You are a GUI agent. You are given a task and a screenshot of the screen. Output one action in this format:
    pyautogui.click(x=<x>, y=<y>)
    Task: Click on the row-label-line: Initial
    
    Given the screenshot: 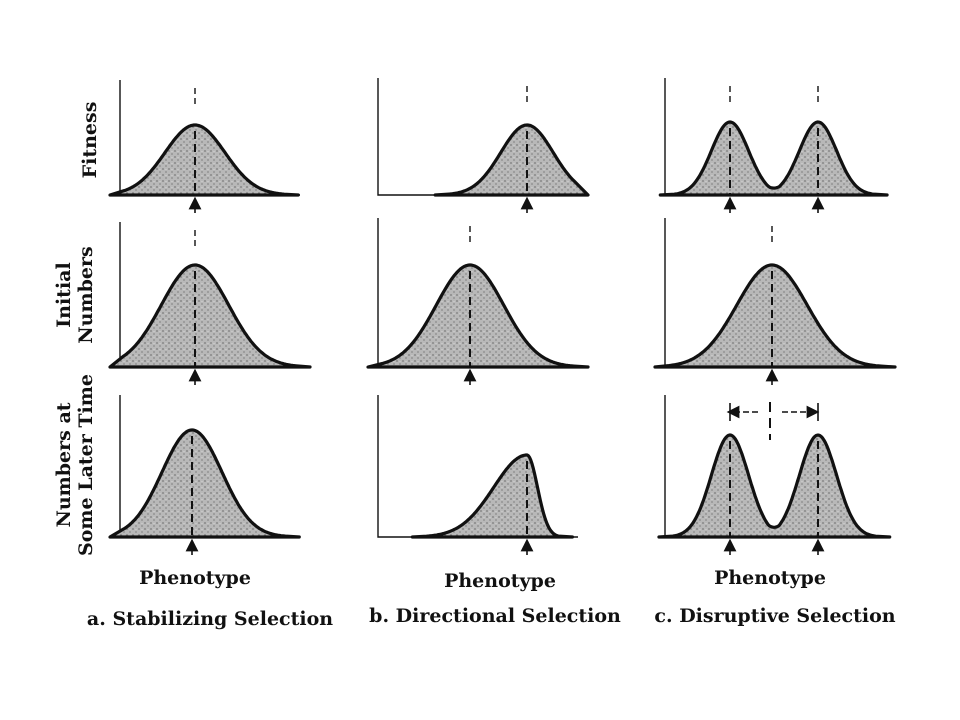 What is the action you would take?
    pyautogui.click(x=64, y=295)
    